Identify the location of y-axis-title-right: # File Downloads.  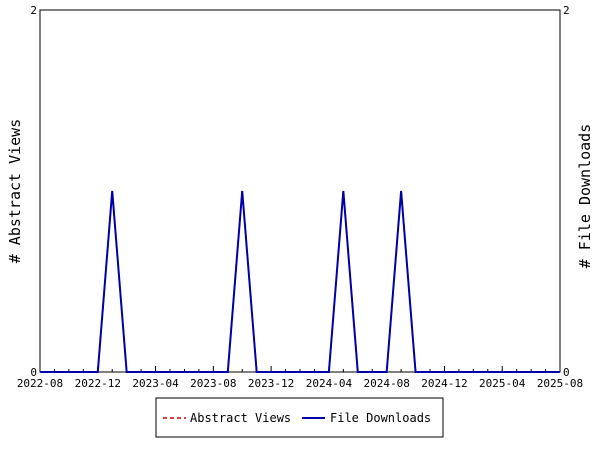
(585, 196).